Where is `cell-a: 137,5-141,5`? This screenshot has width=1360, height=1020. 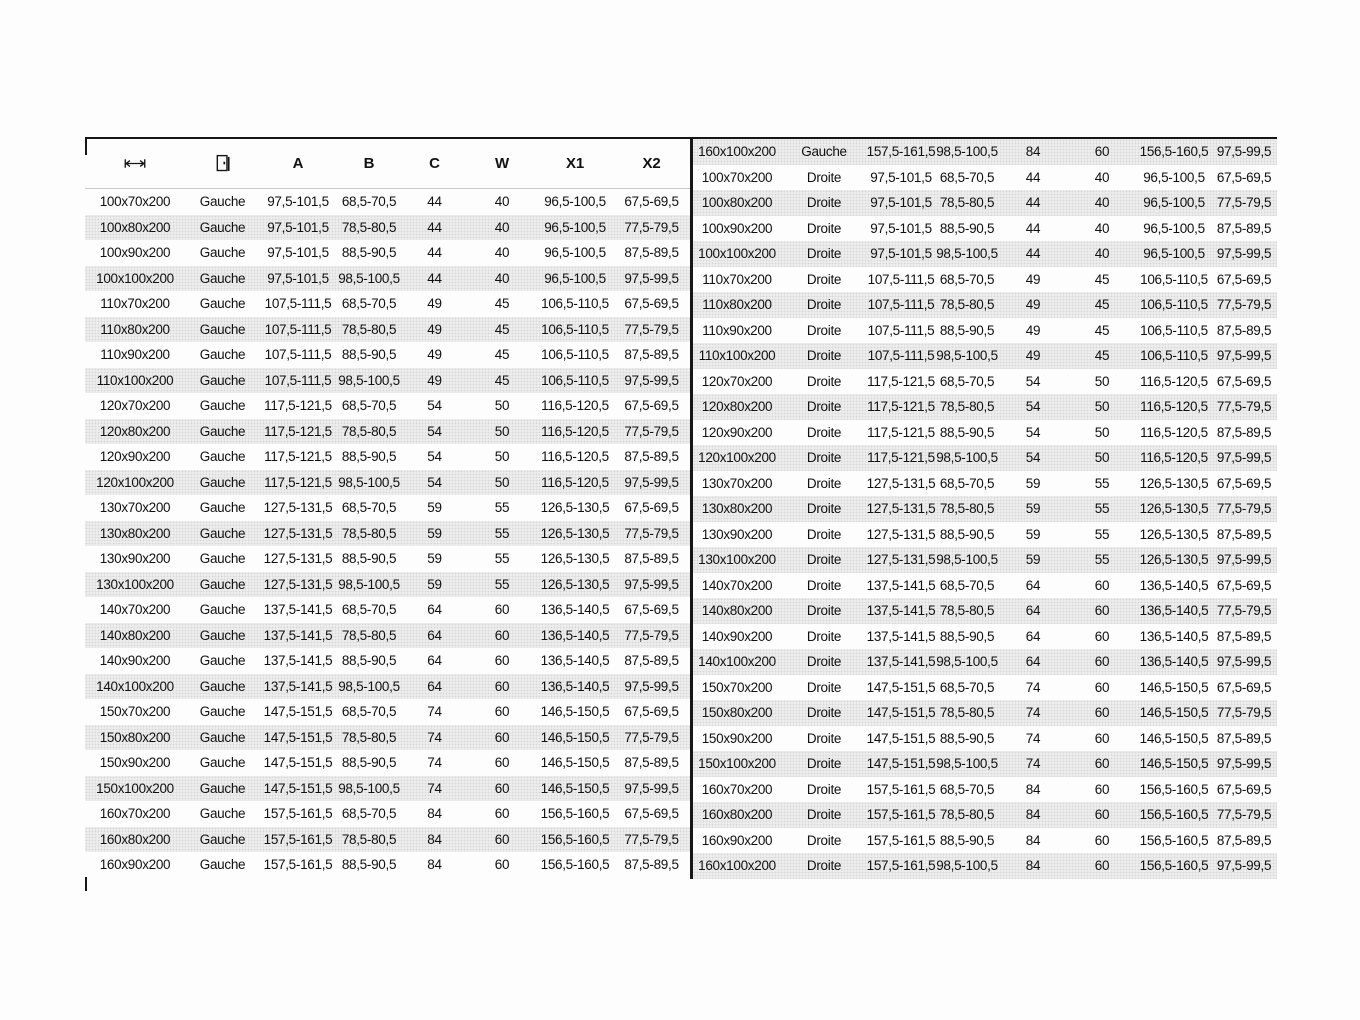
cell-a: 137,5-141,5 is located at coordinates (298, 686).